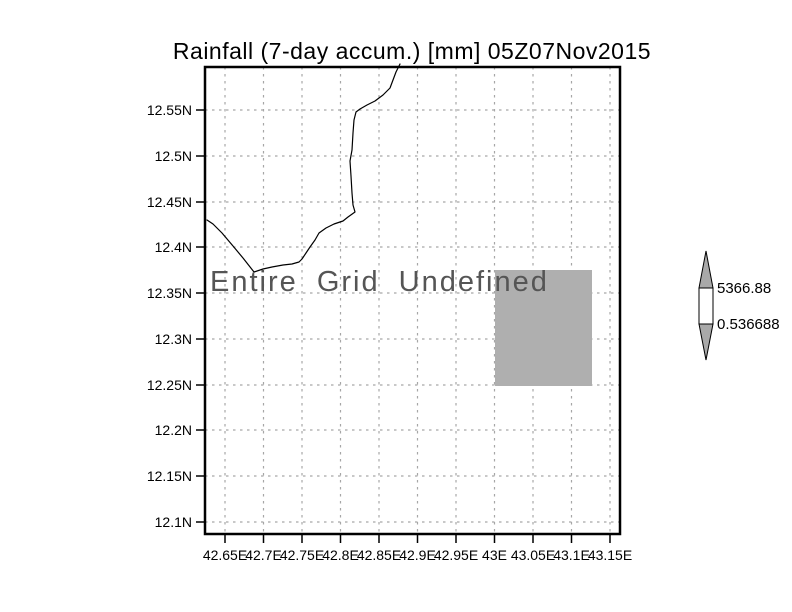 Image resolution: width=792 pixels, height=612 pixels. Describe the element at coordinates (225, 555) in the screenshot. I see `x-tick-label: 42.65E` at that location.